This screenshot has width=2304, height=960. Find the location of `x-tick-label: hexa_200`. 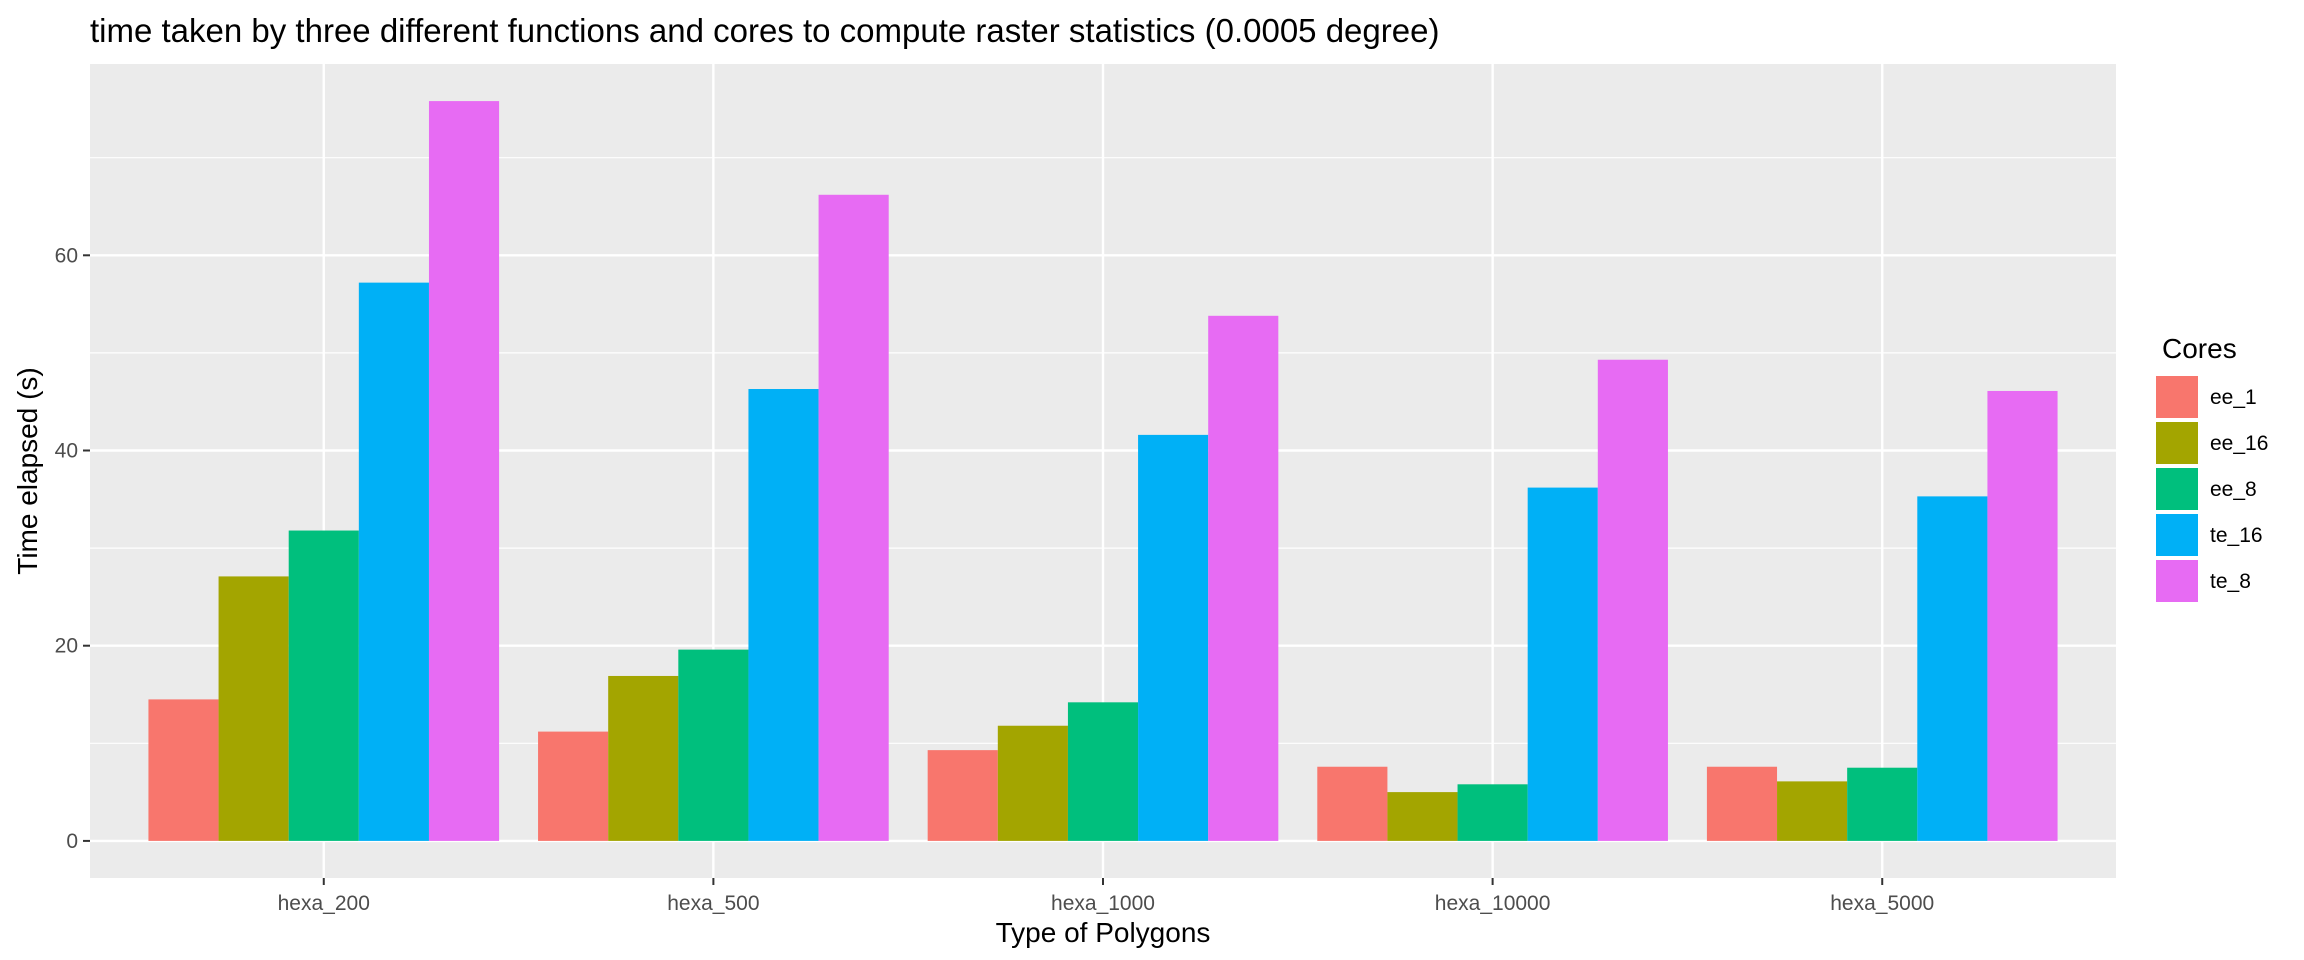

x-tick-label: hexa_200 is located at coordinates (324, 903).